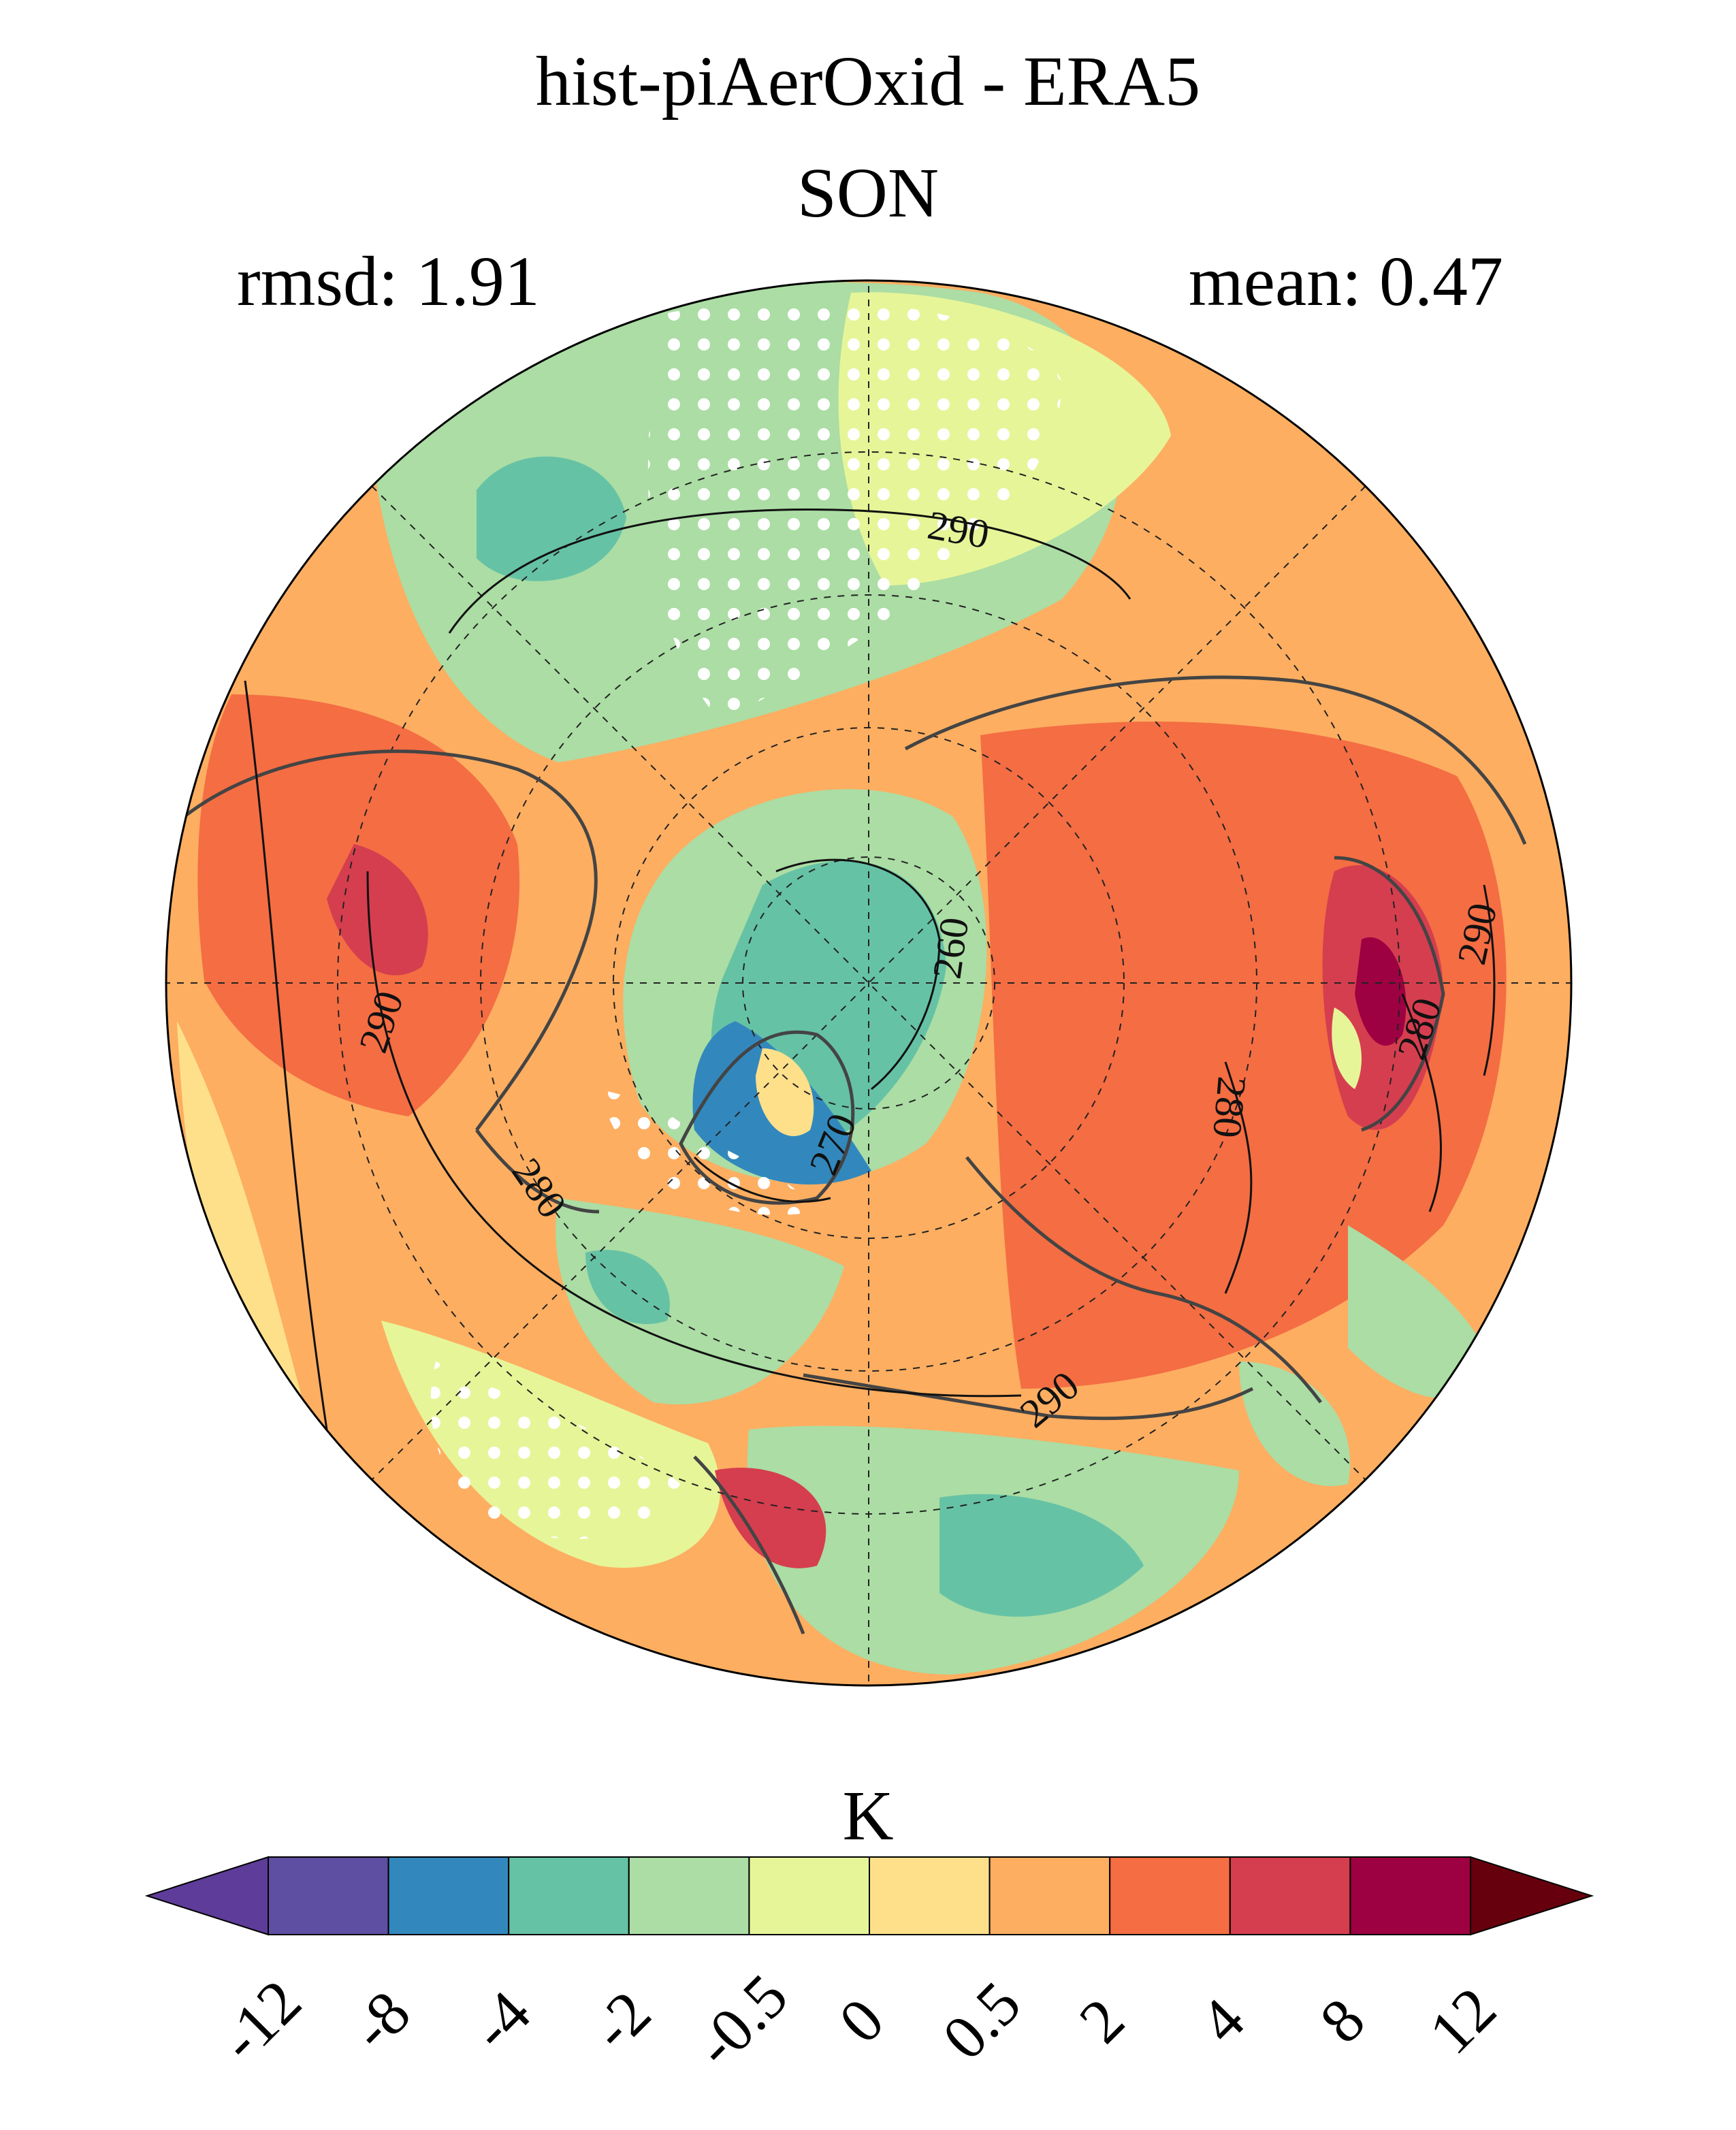  I want to click on anomaly-region-west-yellow, so click(248, 1242).